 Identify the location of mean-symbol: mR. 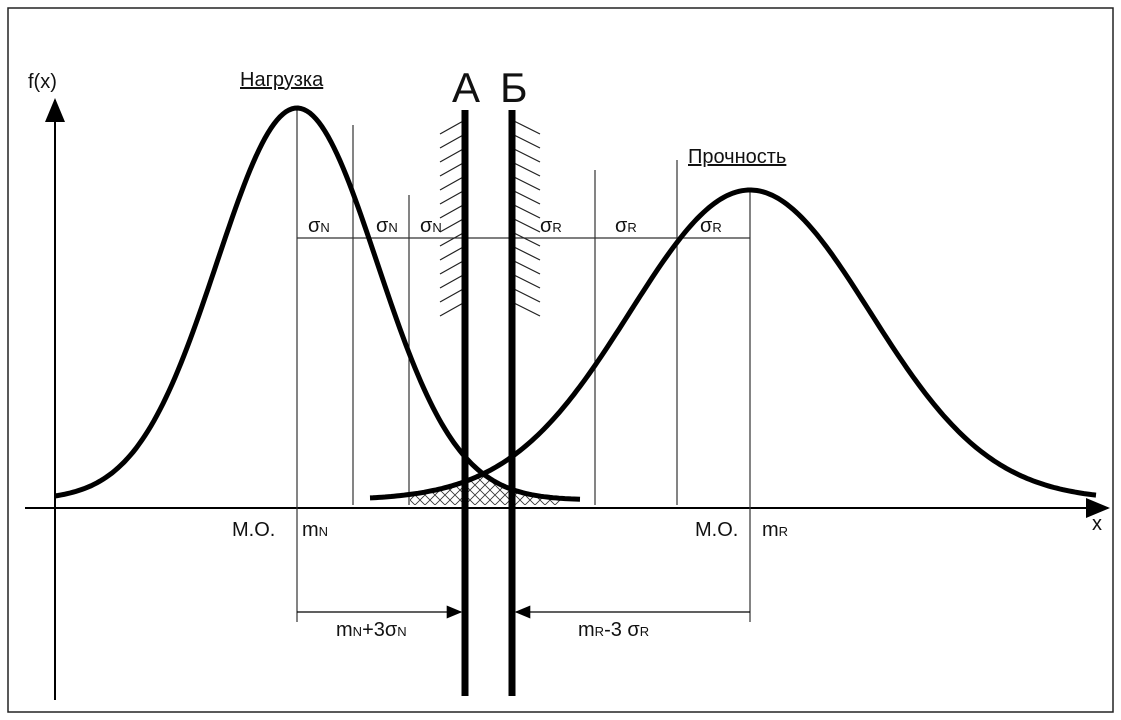
(775, 530).